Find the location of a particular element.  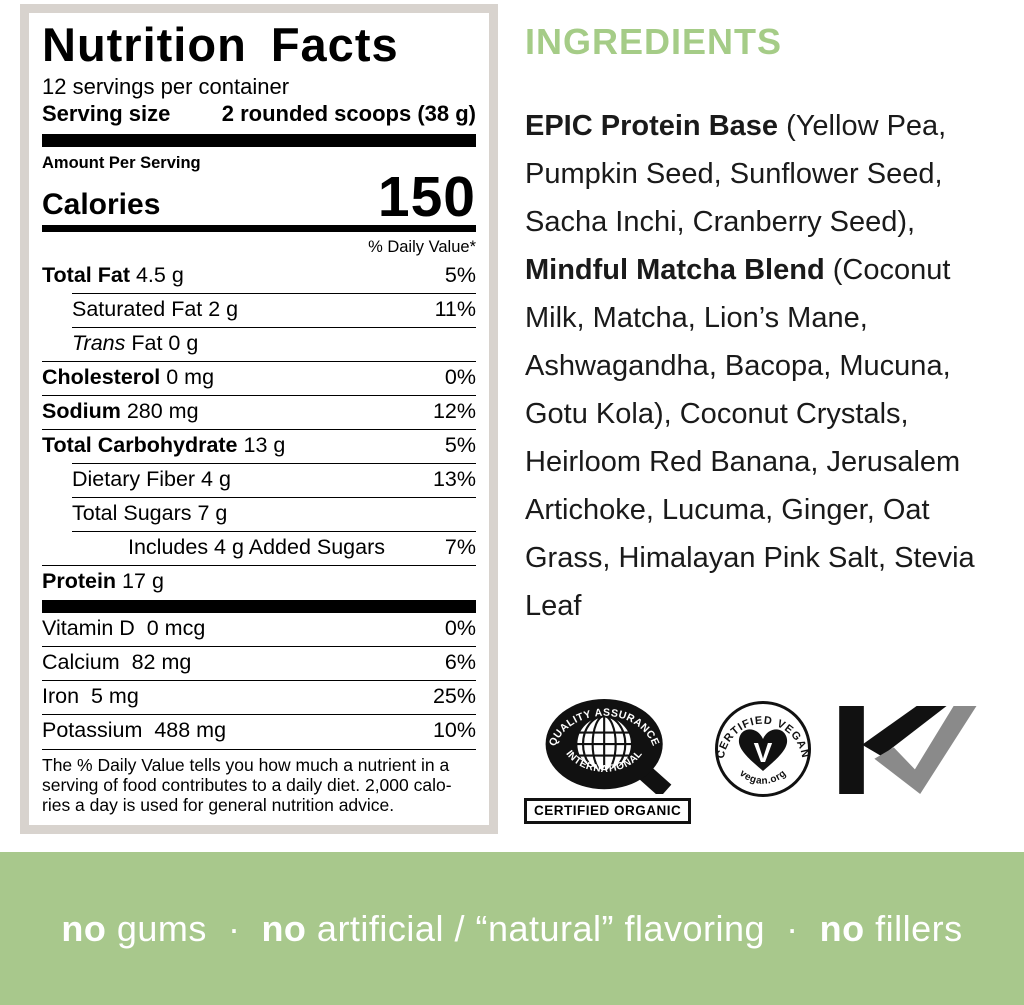

ingredients-line: Sacha Inchi, Cranberry Seed), is located at coordinates (720, 222).